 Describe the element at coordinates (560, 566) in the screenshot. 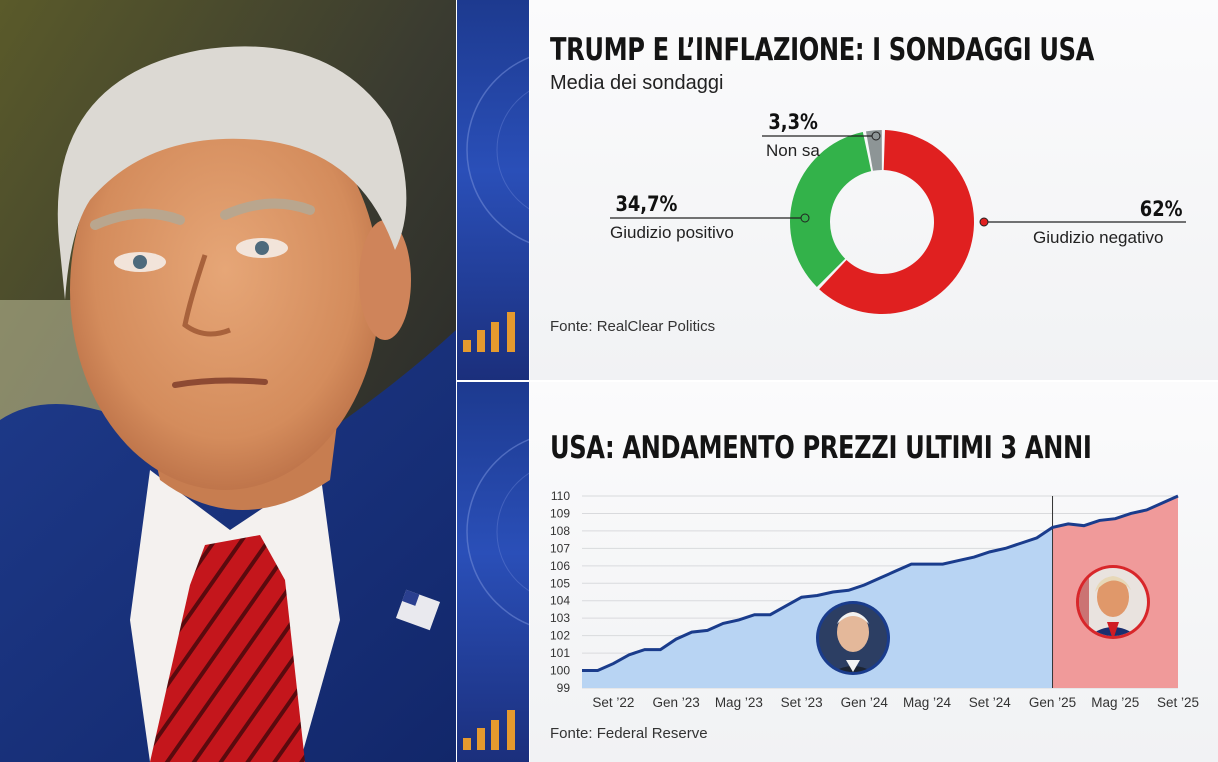

I see `y-tick-label: 106` at that location.